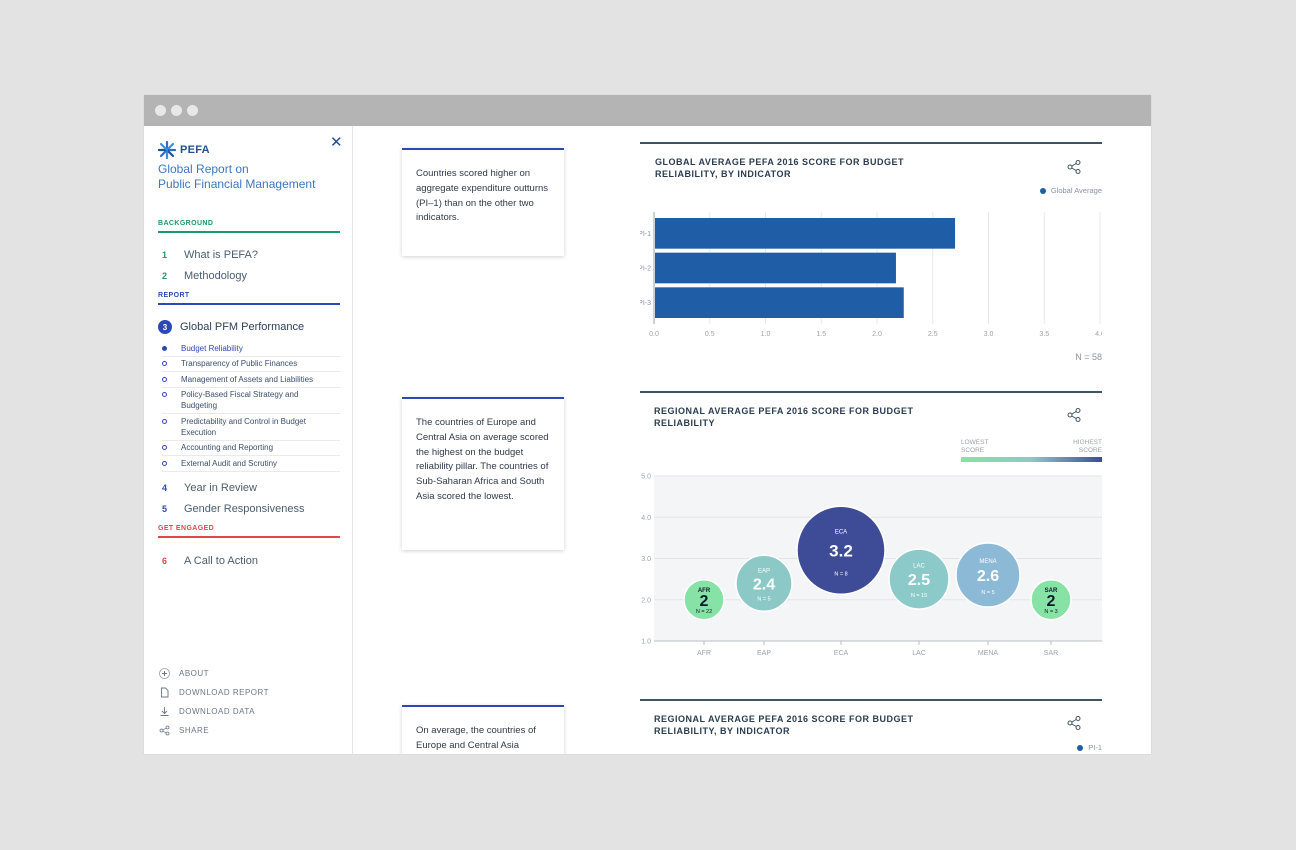  What do you see at coordinates (244, 509) in the screenshot?
I see `nav-item-label: Gender Responsiveness` at bounding box center [244, 509].